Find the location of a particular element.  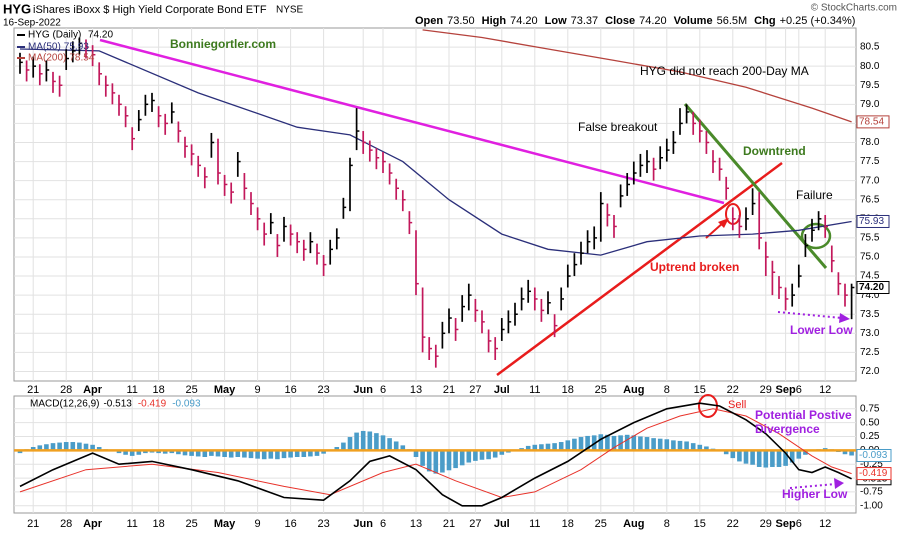

exchange: NYSE is located at coordinates (290, 10).